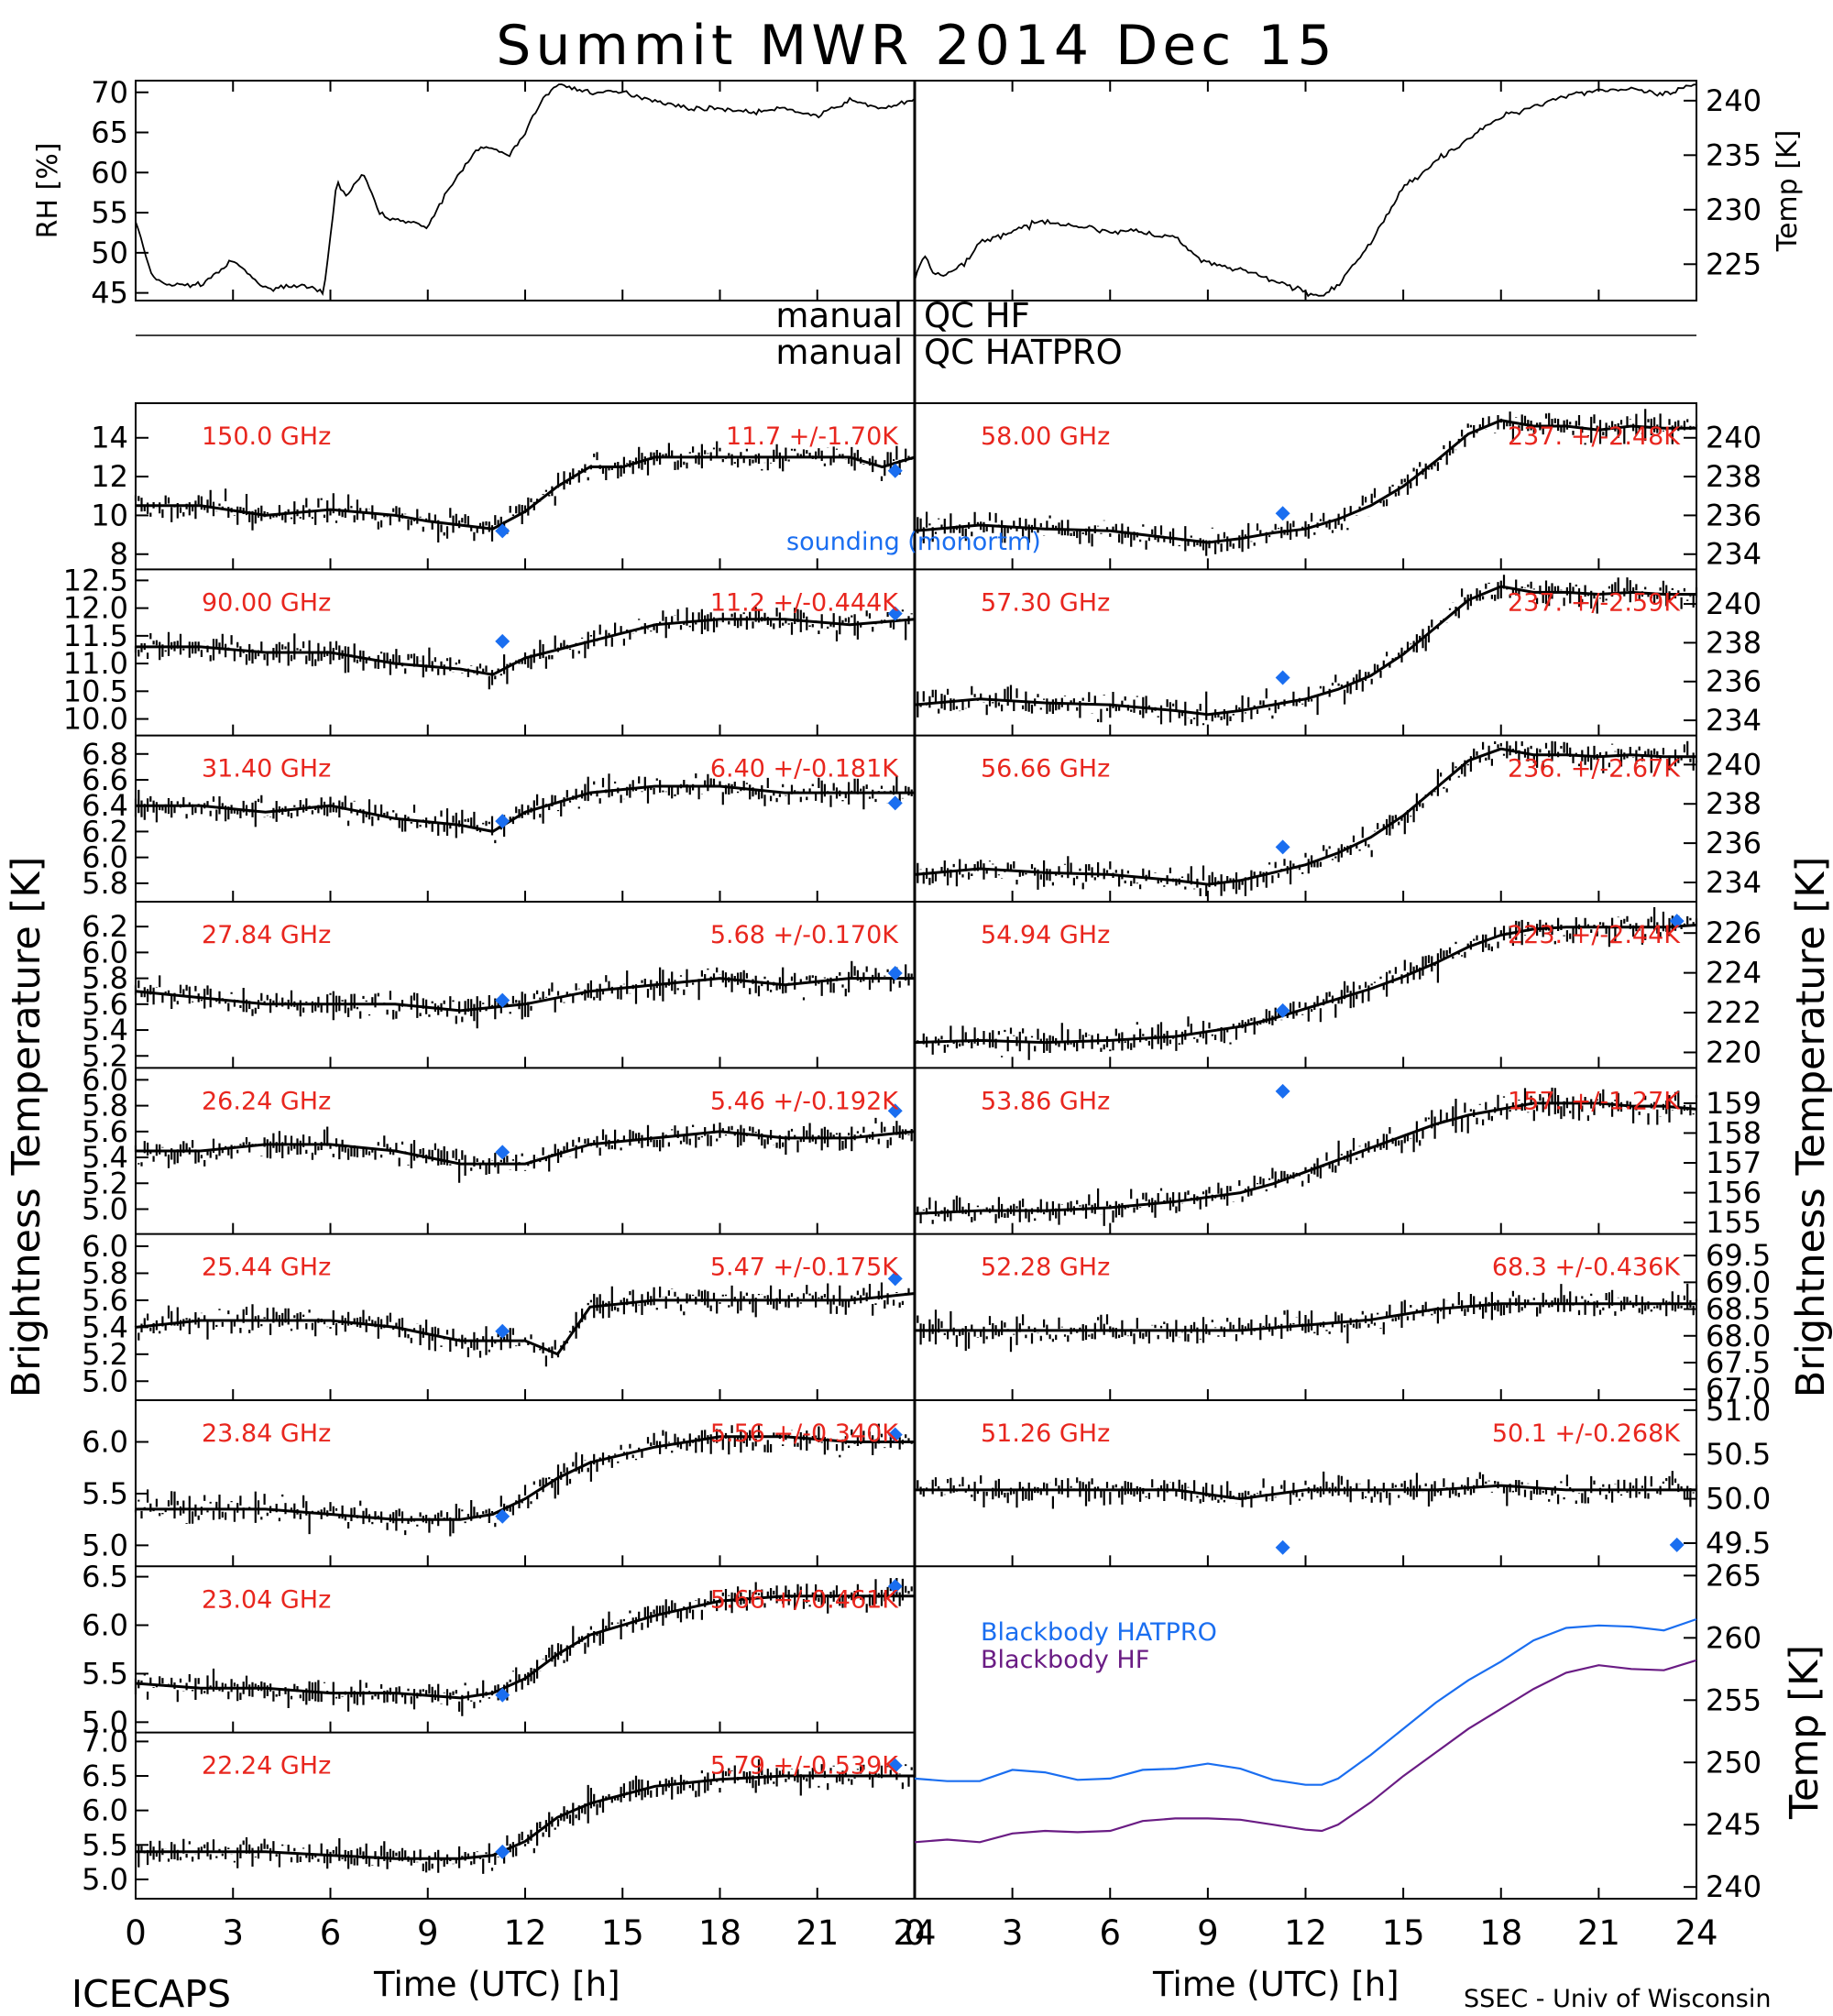 This screenshot has height=2016, width=1833. Describe the element at coordinates (719, 1933) in the screenshot. I see `xtick-label-left: 18` at that location.